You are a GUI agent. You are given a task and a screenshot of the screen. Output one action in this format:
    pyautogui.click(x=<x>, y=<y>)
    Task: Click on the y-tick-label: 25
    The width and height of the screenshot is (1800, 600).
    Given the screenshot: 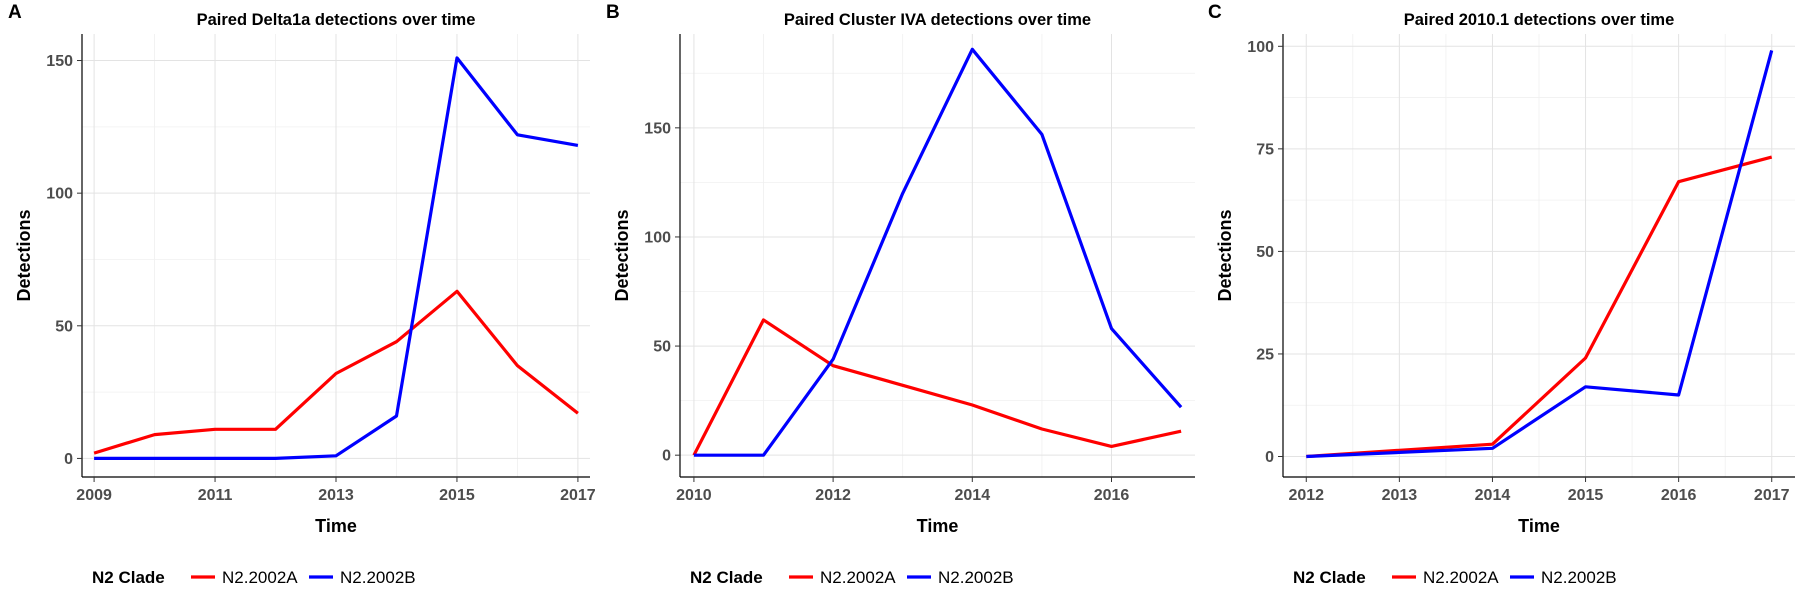 What is the action you would take?
    pyautogui.click(x=1265, y=354)
    